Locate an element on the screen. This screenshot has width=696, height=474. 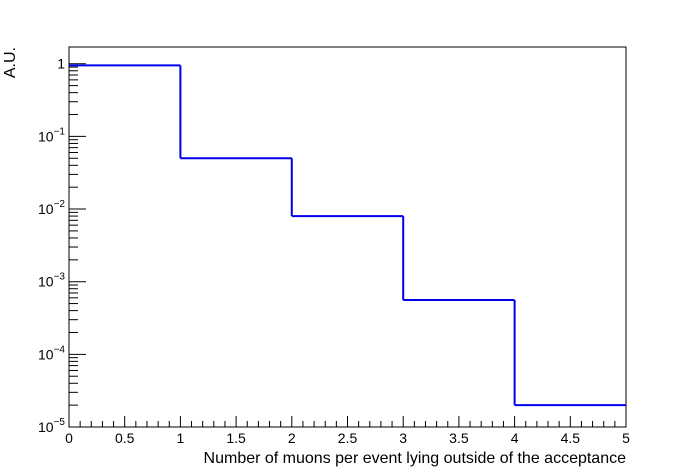
x-tick-label: 1.5 is located at coordinates (236, 438).